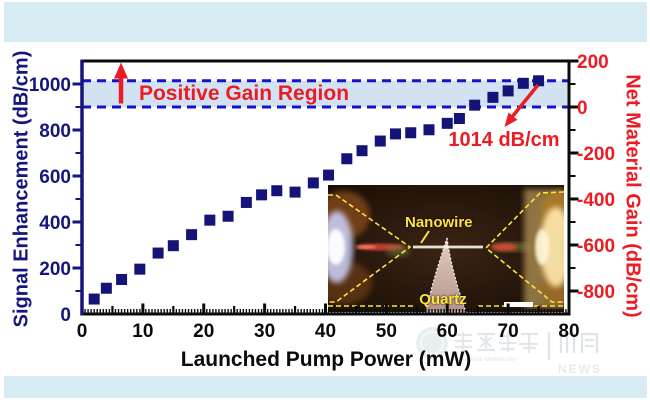  I want to click on positive-gain-region-label: Positive Gain Region, so click(244, 93).